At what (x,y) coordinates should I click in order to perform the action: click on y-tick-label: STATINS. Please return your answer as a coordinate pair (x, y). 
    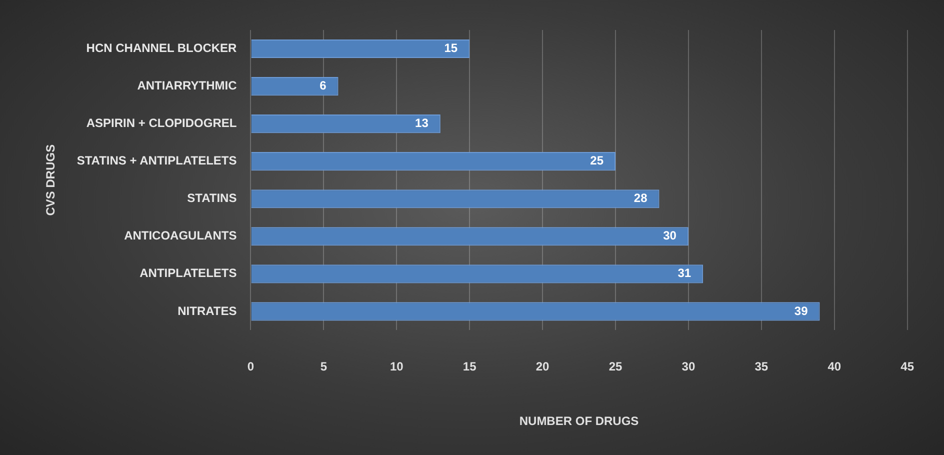
    Looking at the image, I should click on (212, 198).